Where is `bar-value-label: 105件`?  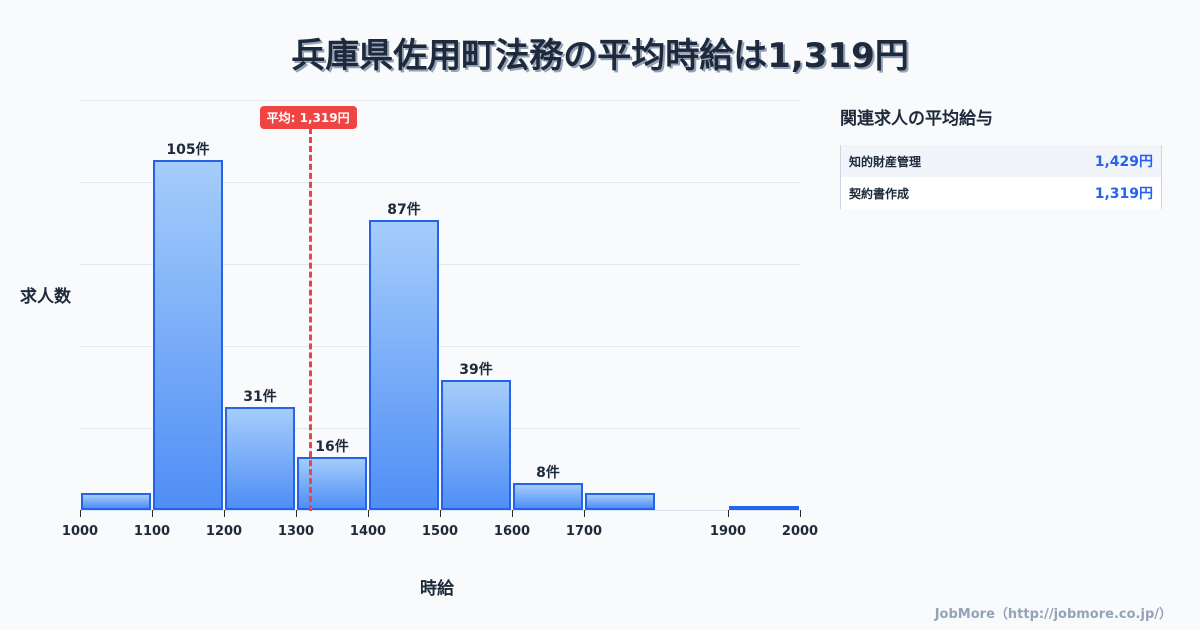 bar-value-label: 105件 is located at coordinates (188, 150).